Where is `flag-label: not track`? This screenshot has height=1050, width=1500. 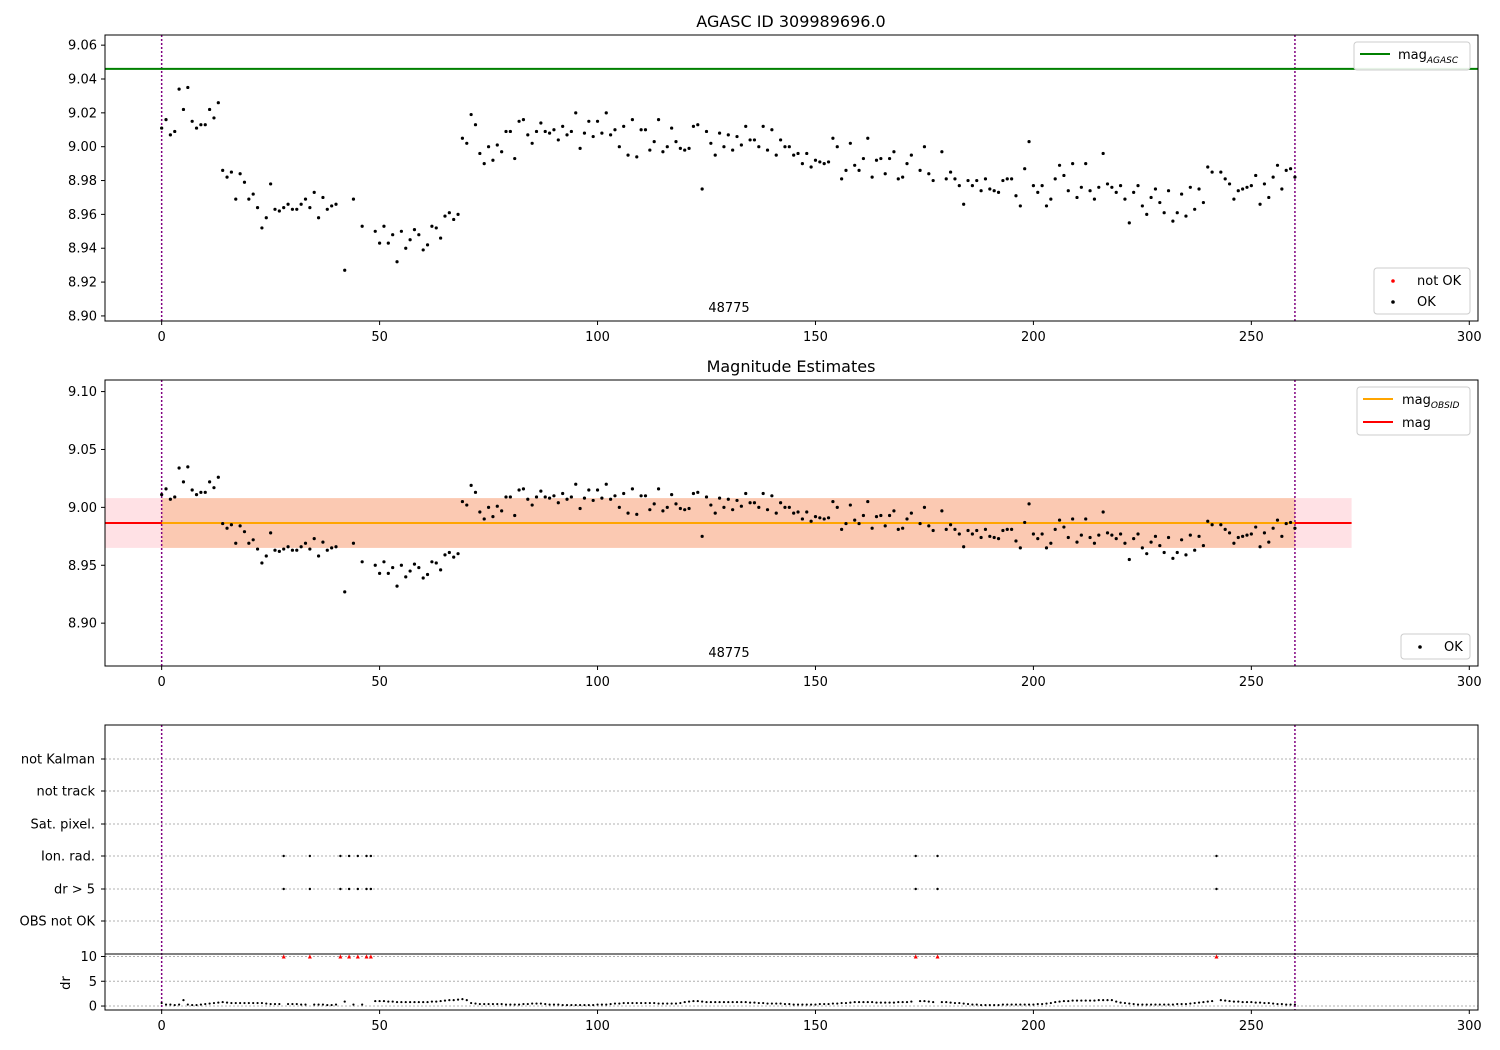
flag-label: not track is located at coordinates (65, 792).